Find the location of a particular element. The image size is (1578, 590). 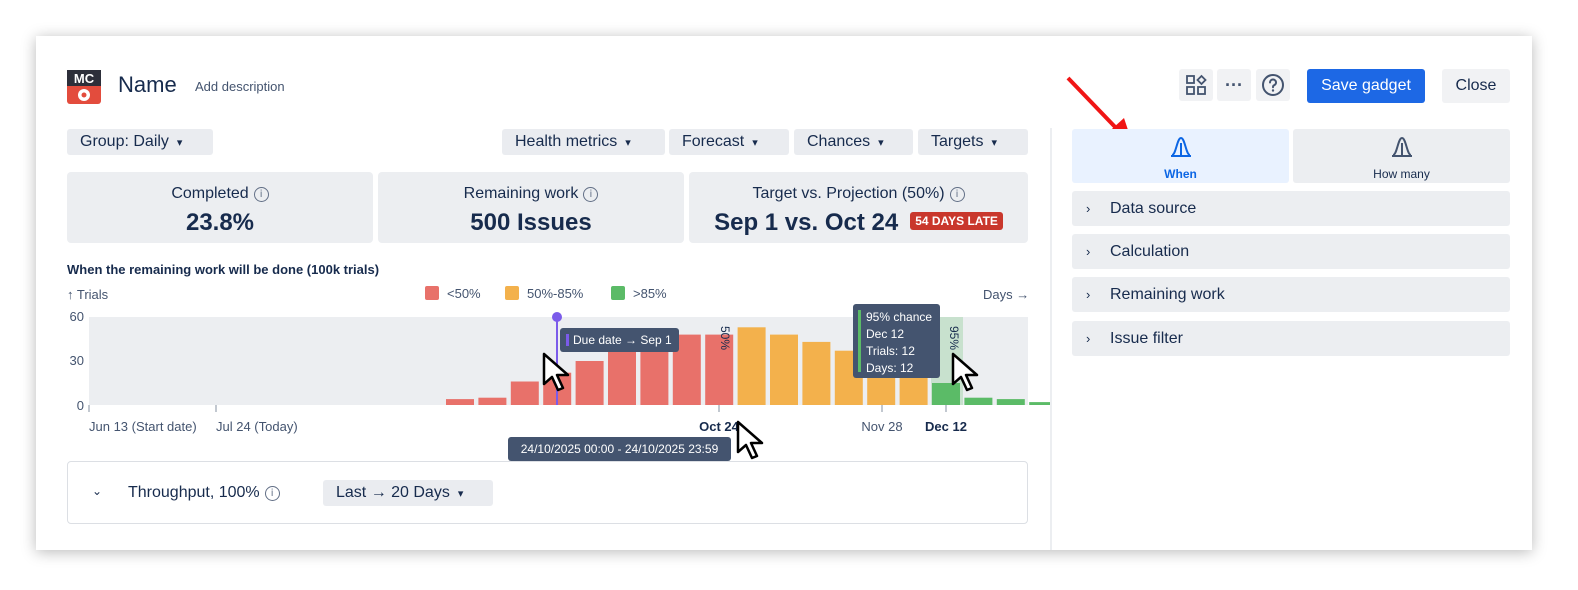

y-tick: 60 is located at coordinates (77, 316).